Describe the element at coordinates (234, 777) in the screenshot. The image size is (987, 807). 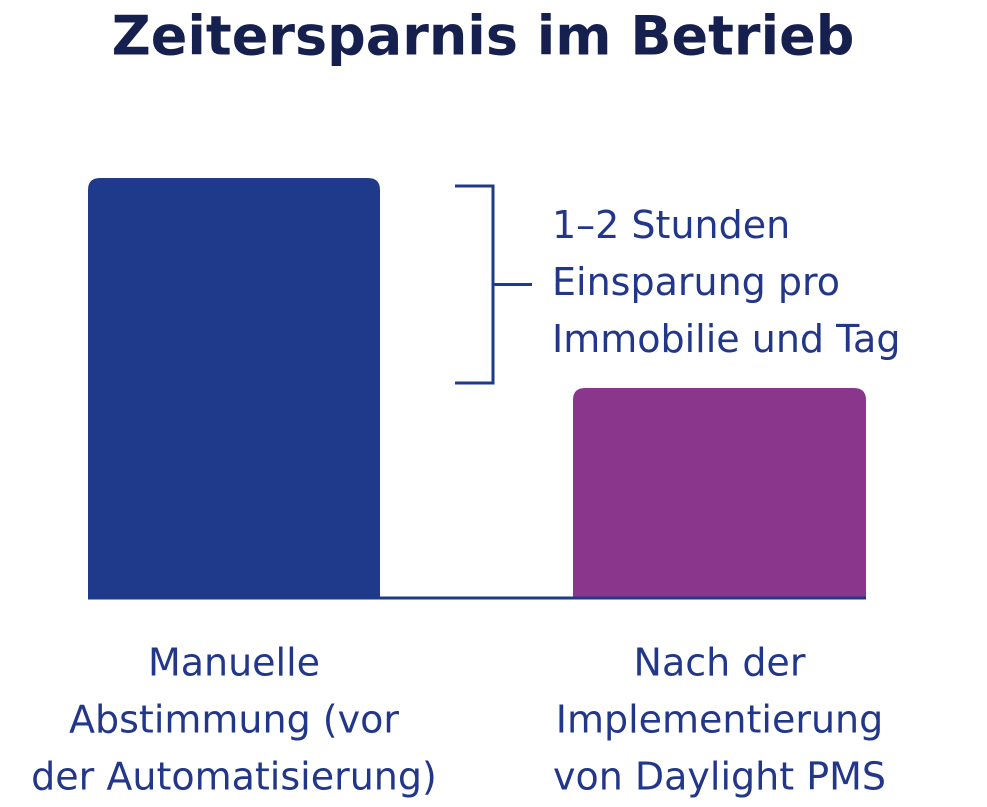
I see `x-tick-label: der Automatisierung)` at that location.